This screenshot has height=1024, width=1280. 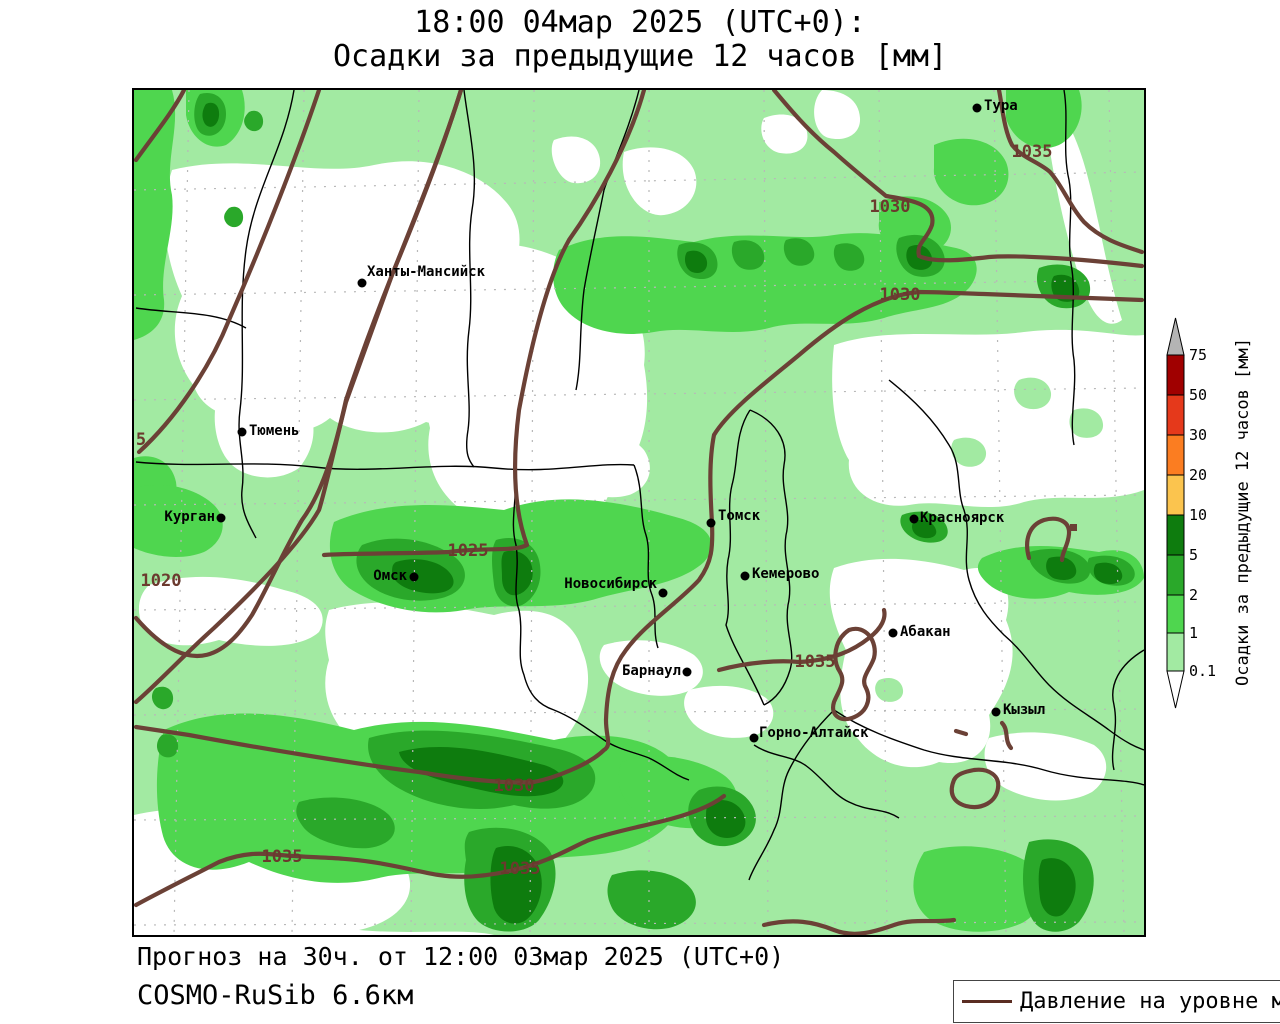 What do you see at coordinates (426, 272) in the screenshot?
I see `city-label: Ханты-Мансийск` at bounding box center [426, 272].